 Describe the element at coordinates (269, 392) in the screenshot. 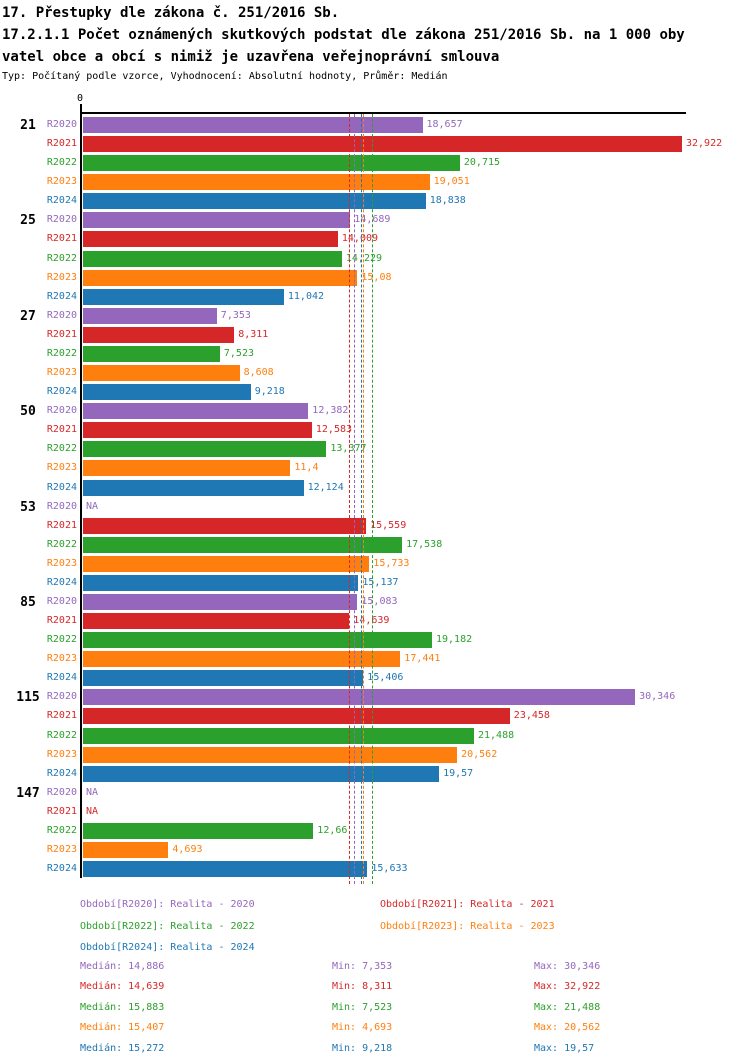

I see `bar-value-label: 9,218` at that location.